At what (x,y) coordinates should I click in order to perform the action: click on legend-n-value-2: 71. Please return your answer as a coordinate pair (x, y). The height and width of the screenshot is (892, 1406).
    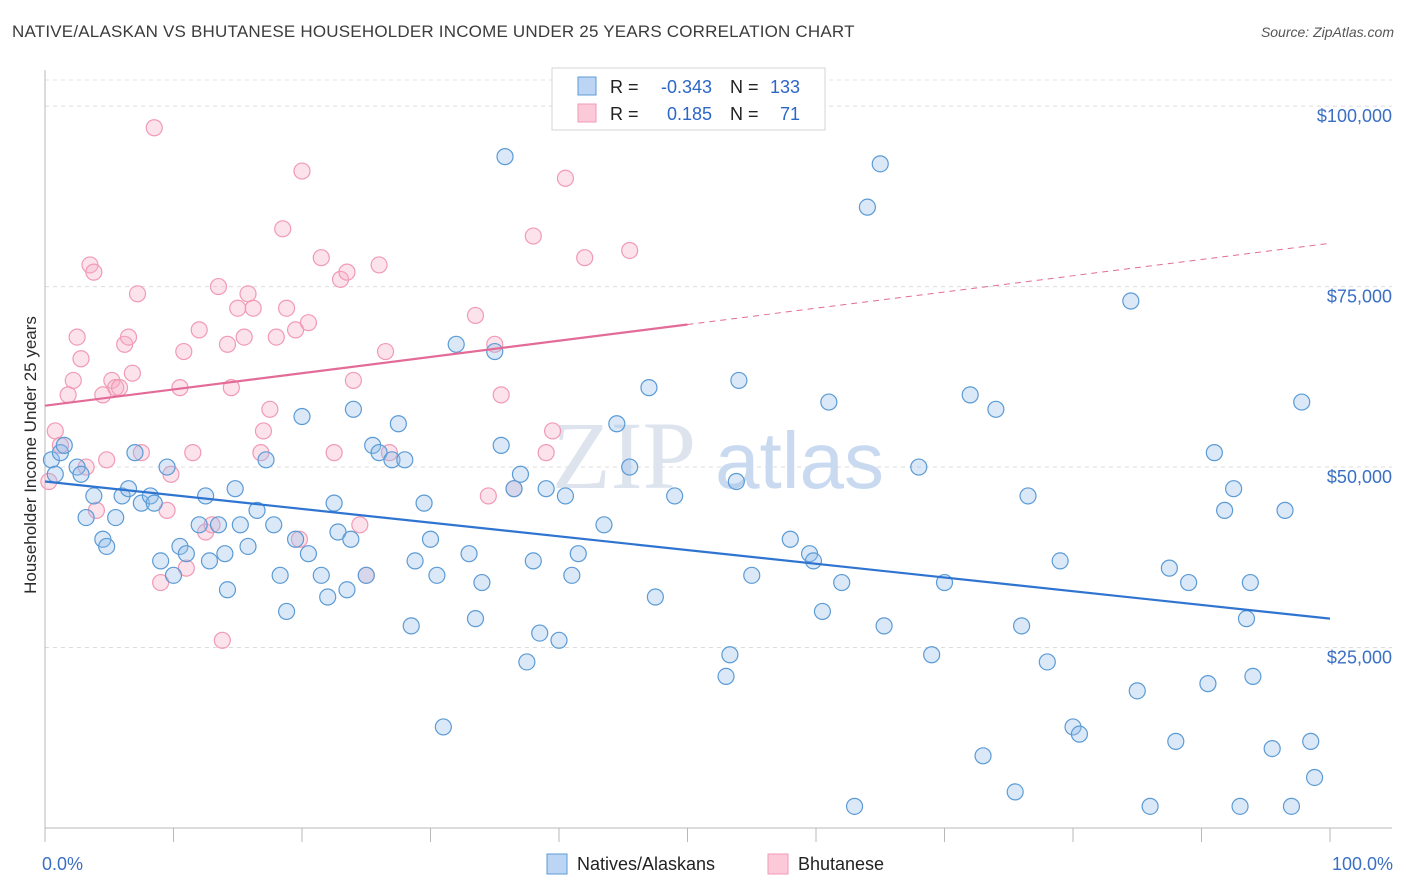
    Looking at the image, I should click on (790, 114).